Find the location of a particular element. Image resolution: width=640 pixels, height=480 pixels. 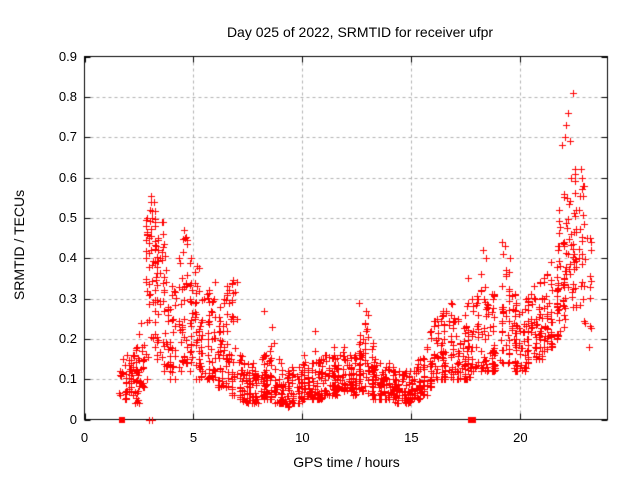

y-tick-label: 0.9 is located at coordinates (67, 56).